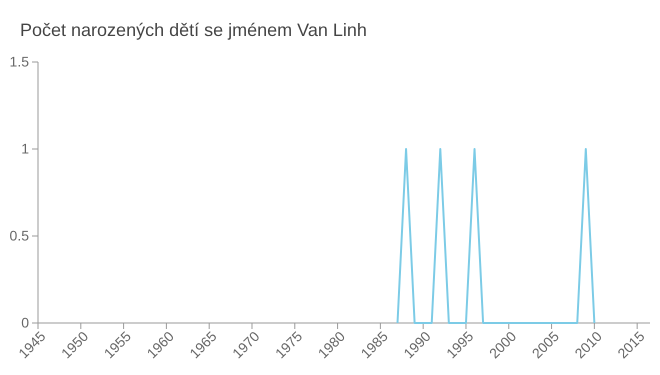 The height and width of the screenshot is (375, 660). What do you see at coordinates (25, 148) in the screenshot?
I see `y-tick-label: 1` at bounding box center [25, 148].